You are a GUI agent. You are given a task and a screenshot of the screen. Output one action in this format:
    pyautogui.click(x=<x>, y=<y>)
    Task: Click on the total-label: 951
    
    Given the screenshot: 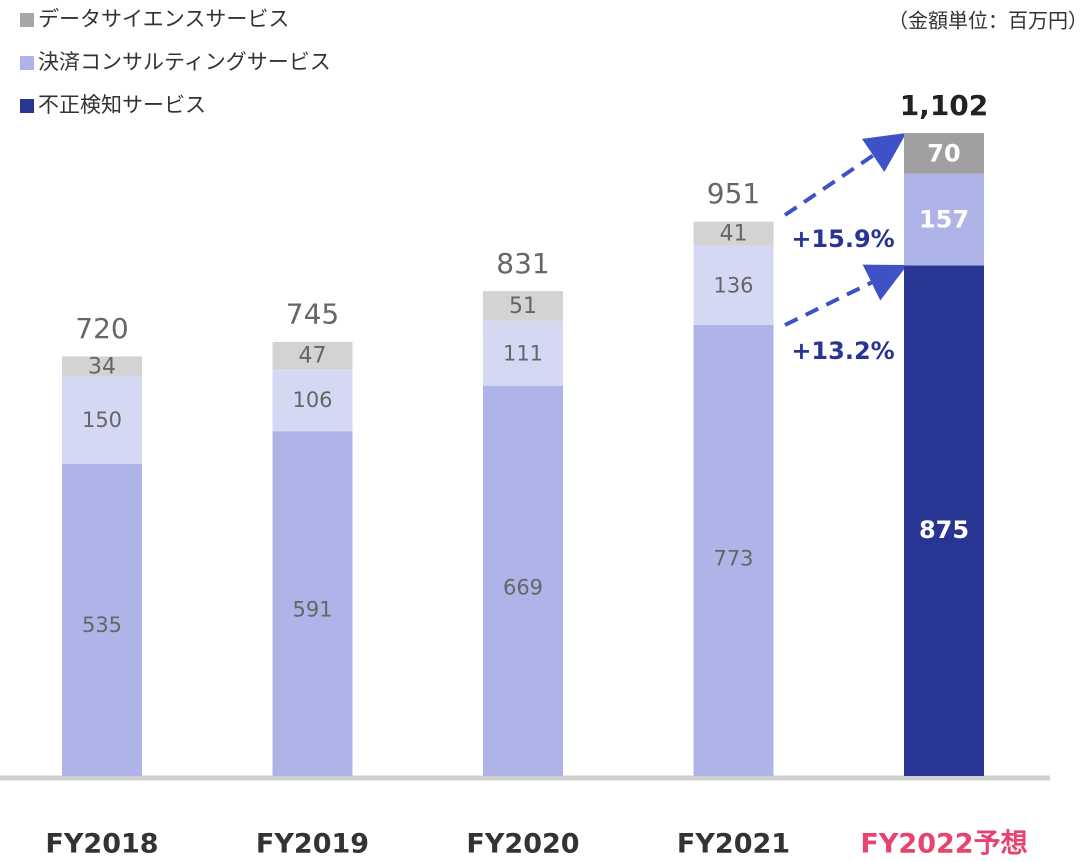 What is the action you would take?
    pyautogui.click(x=733, y=193)
    